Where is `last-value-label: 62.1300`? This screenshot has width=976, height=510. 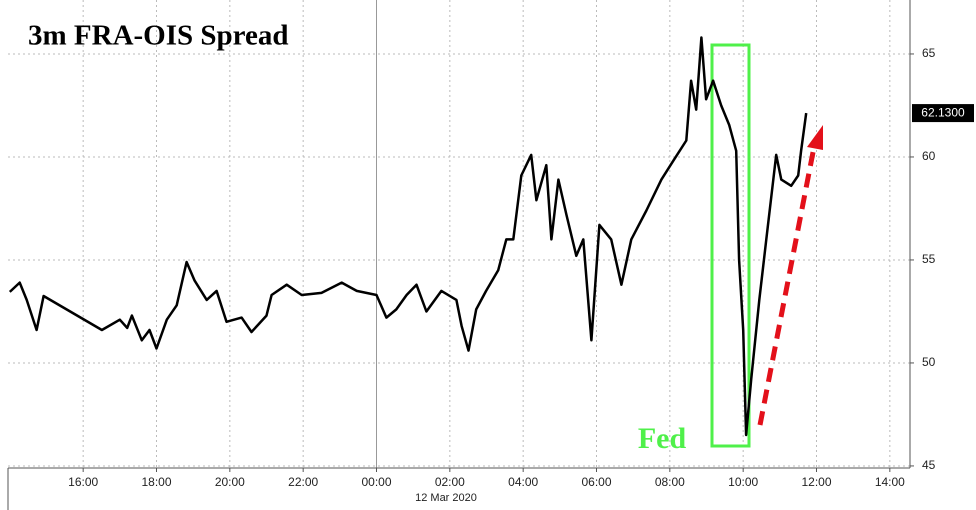
last-value-label: 62.1300 is located at coordinates (943, 112).